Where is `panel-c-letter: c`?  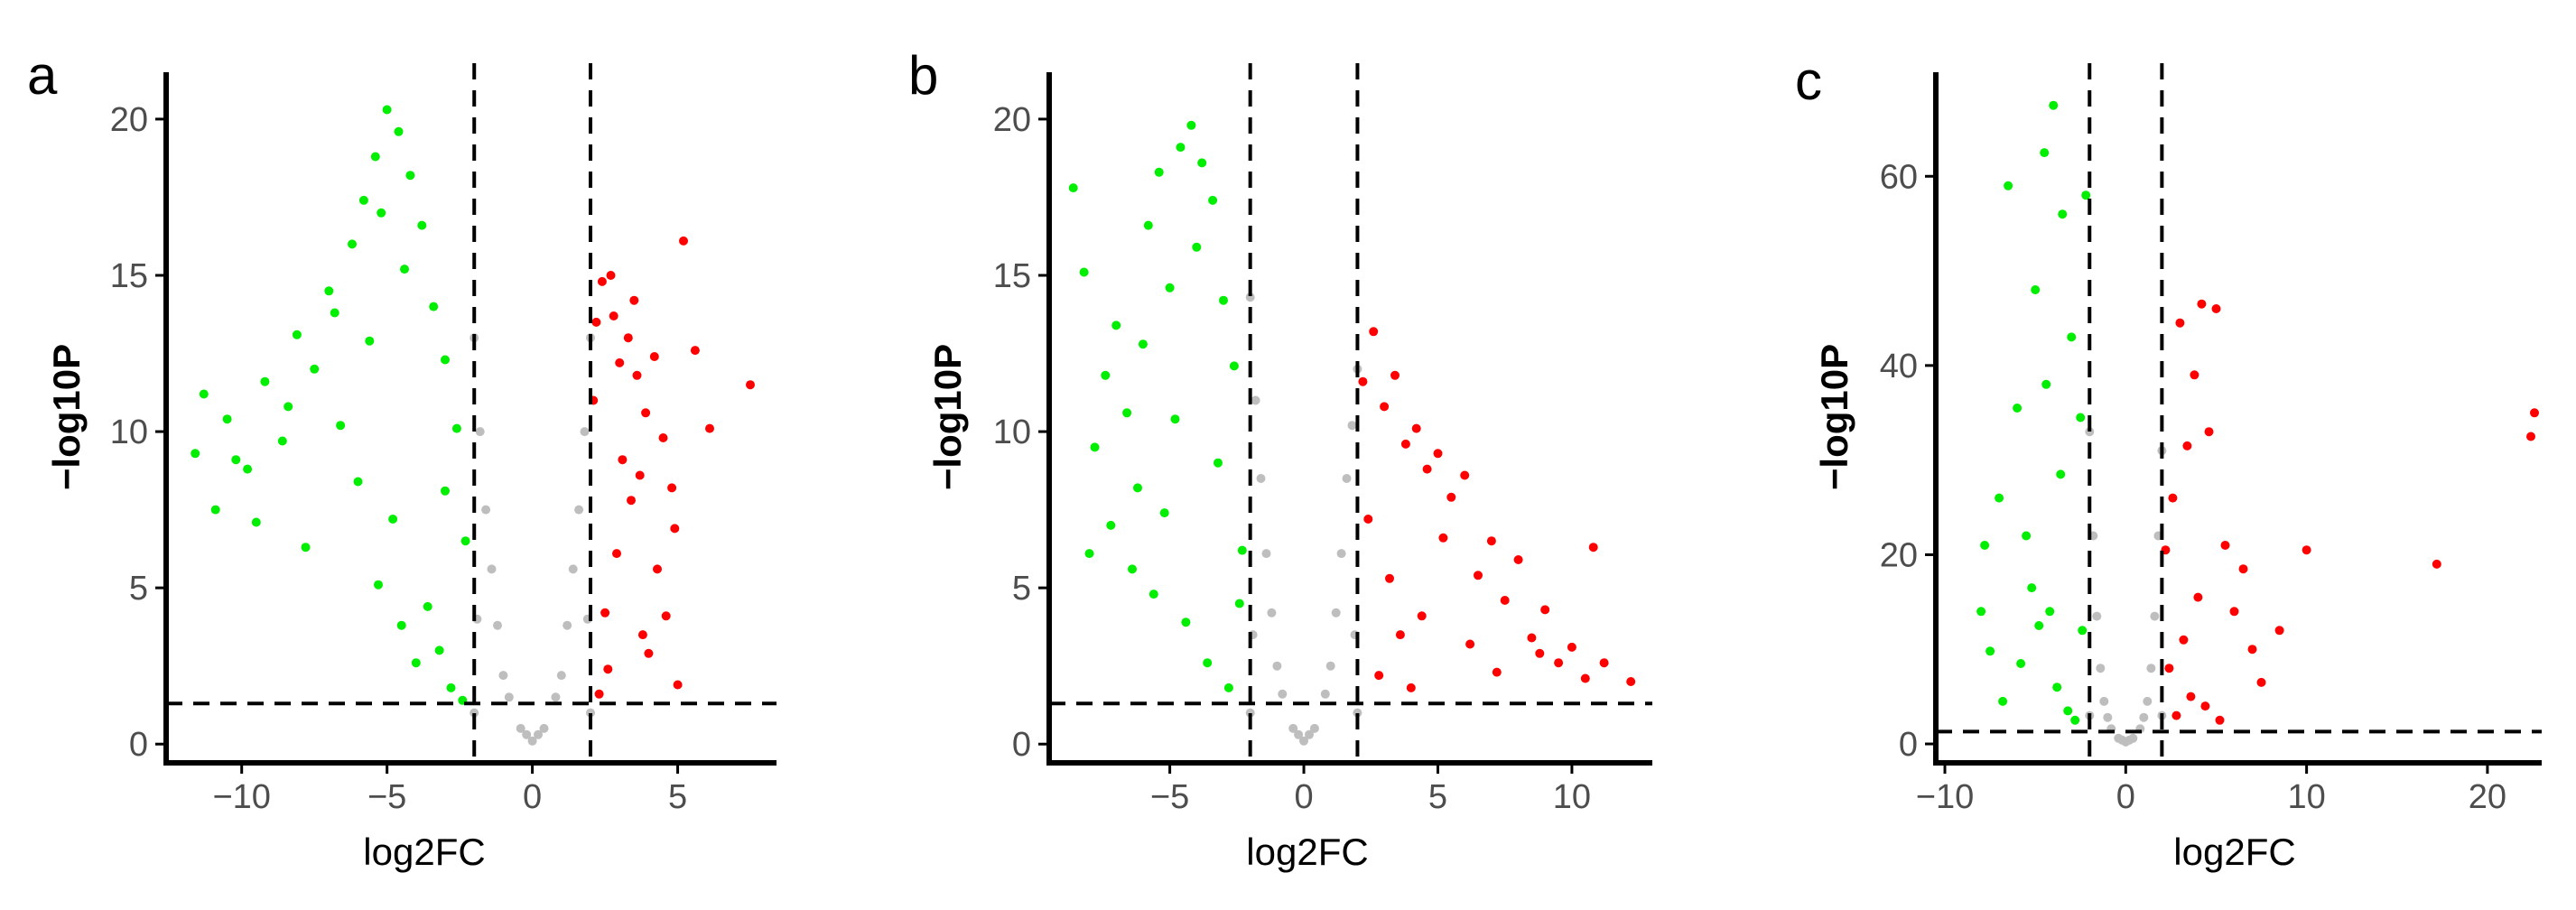 panel-c-letter: c is located at coordinates (1808, 81).